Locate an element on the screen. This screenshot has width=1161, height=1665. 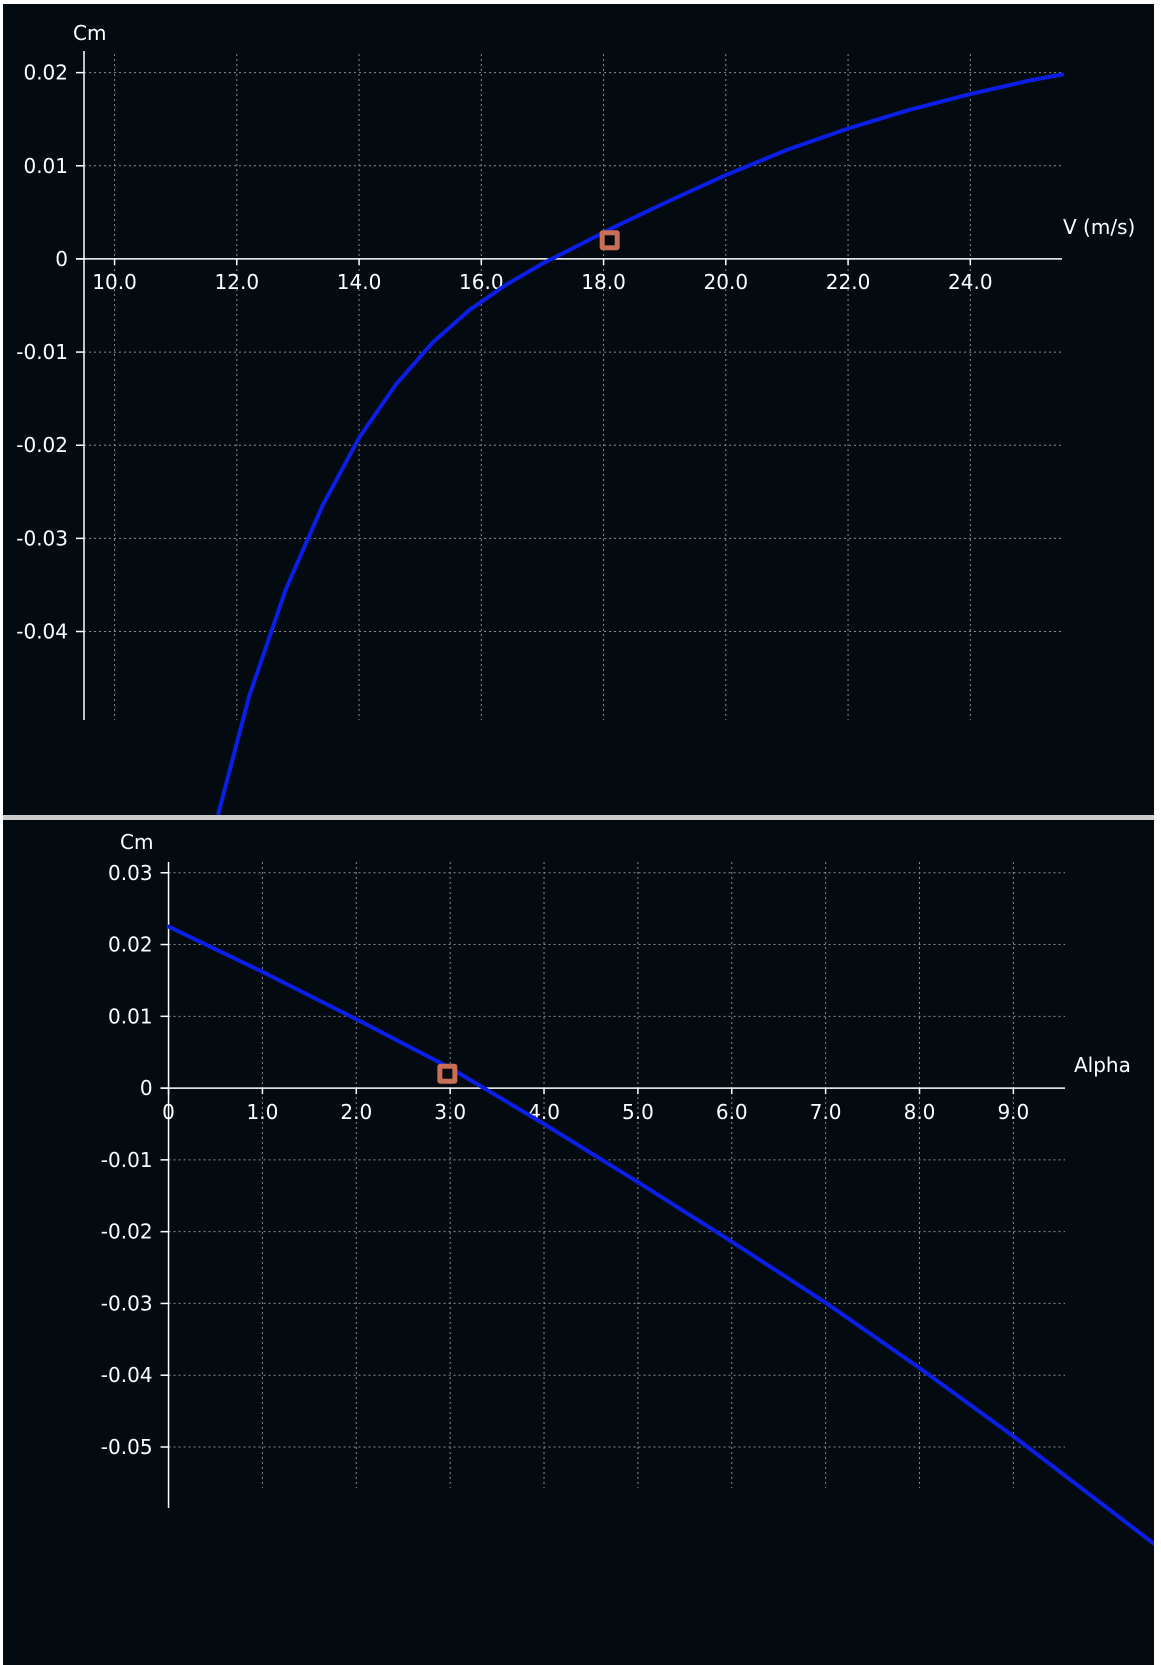
x-tick-label: 3.0 is located at coordinates (450, 1112).